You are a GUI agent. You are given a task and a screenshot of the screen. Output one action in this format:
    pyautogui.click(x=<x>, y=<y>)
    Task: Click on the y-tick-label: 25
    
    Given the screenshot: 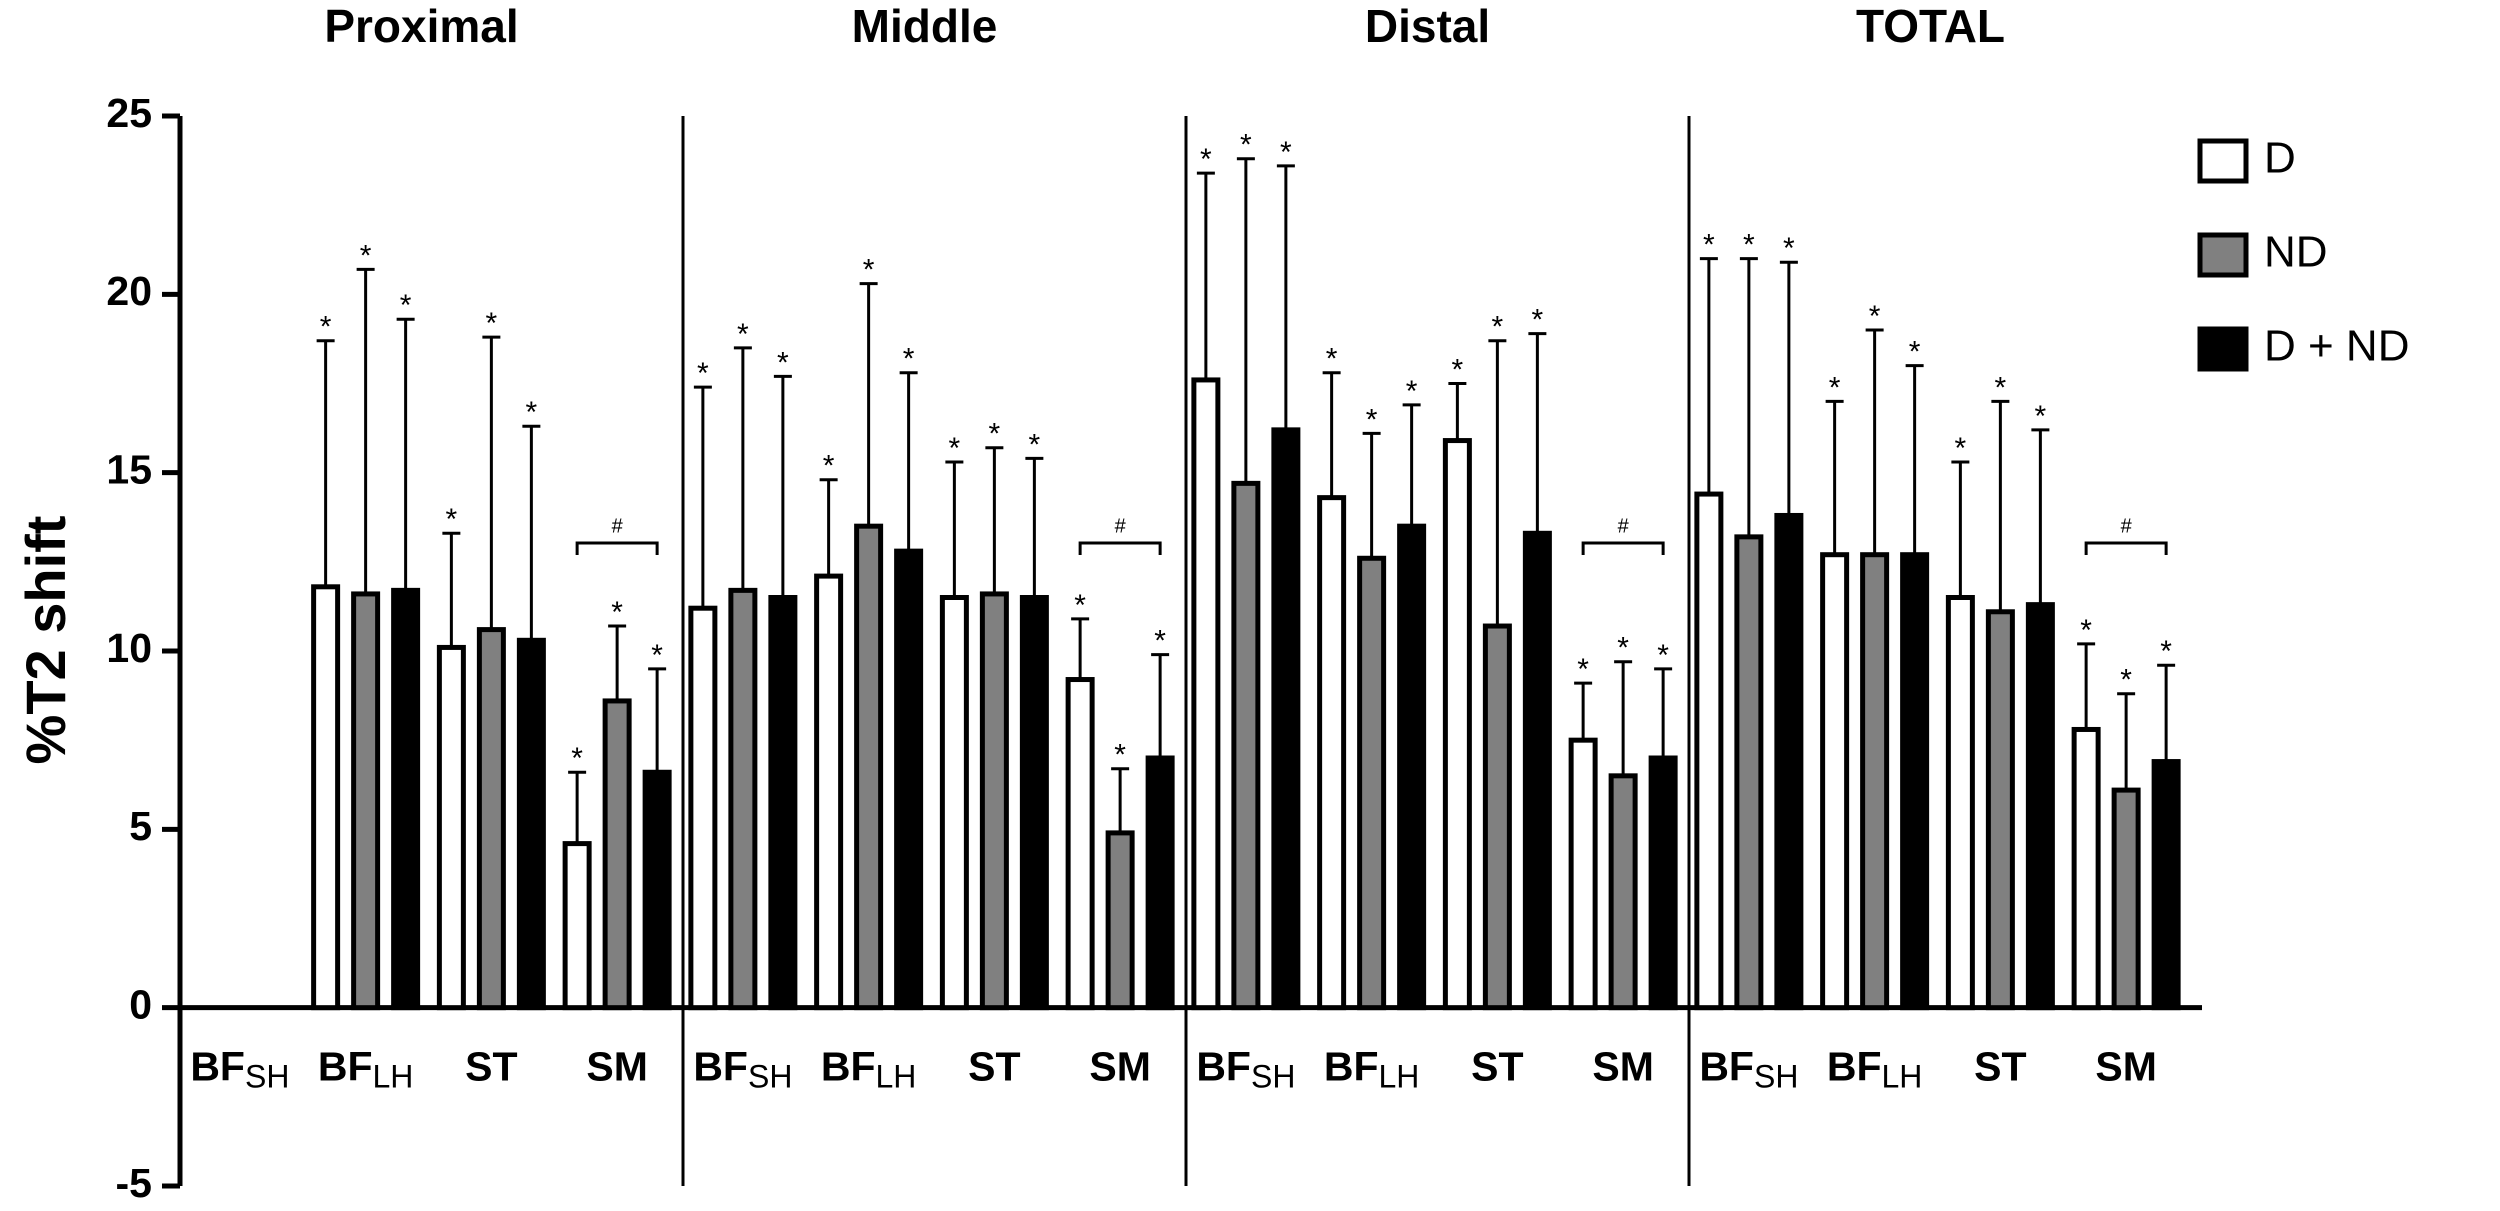 What is the action you would take?
    pyautogui.click(x=129, y=113)
    